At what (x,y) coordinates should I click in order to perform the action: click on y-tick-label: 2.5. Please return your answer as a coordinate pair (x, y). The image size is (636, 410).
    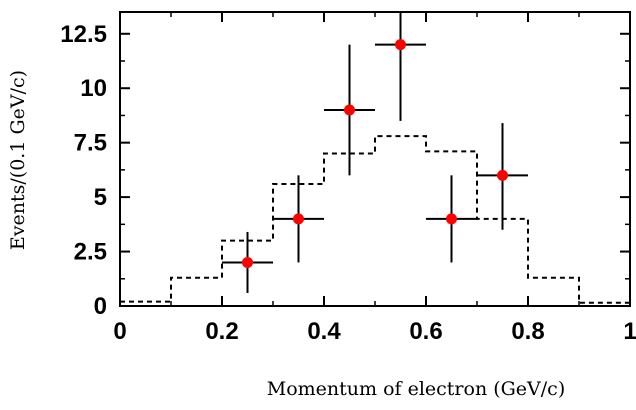
    Looking at the image, I should click on (90, 252).